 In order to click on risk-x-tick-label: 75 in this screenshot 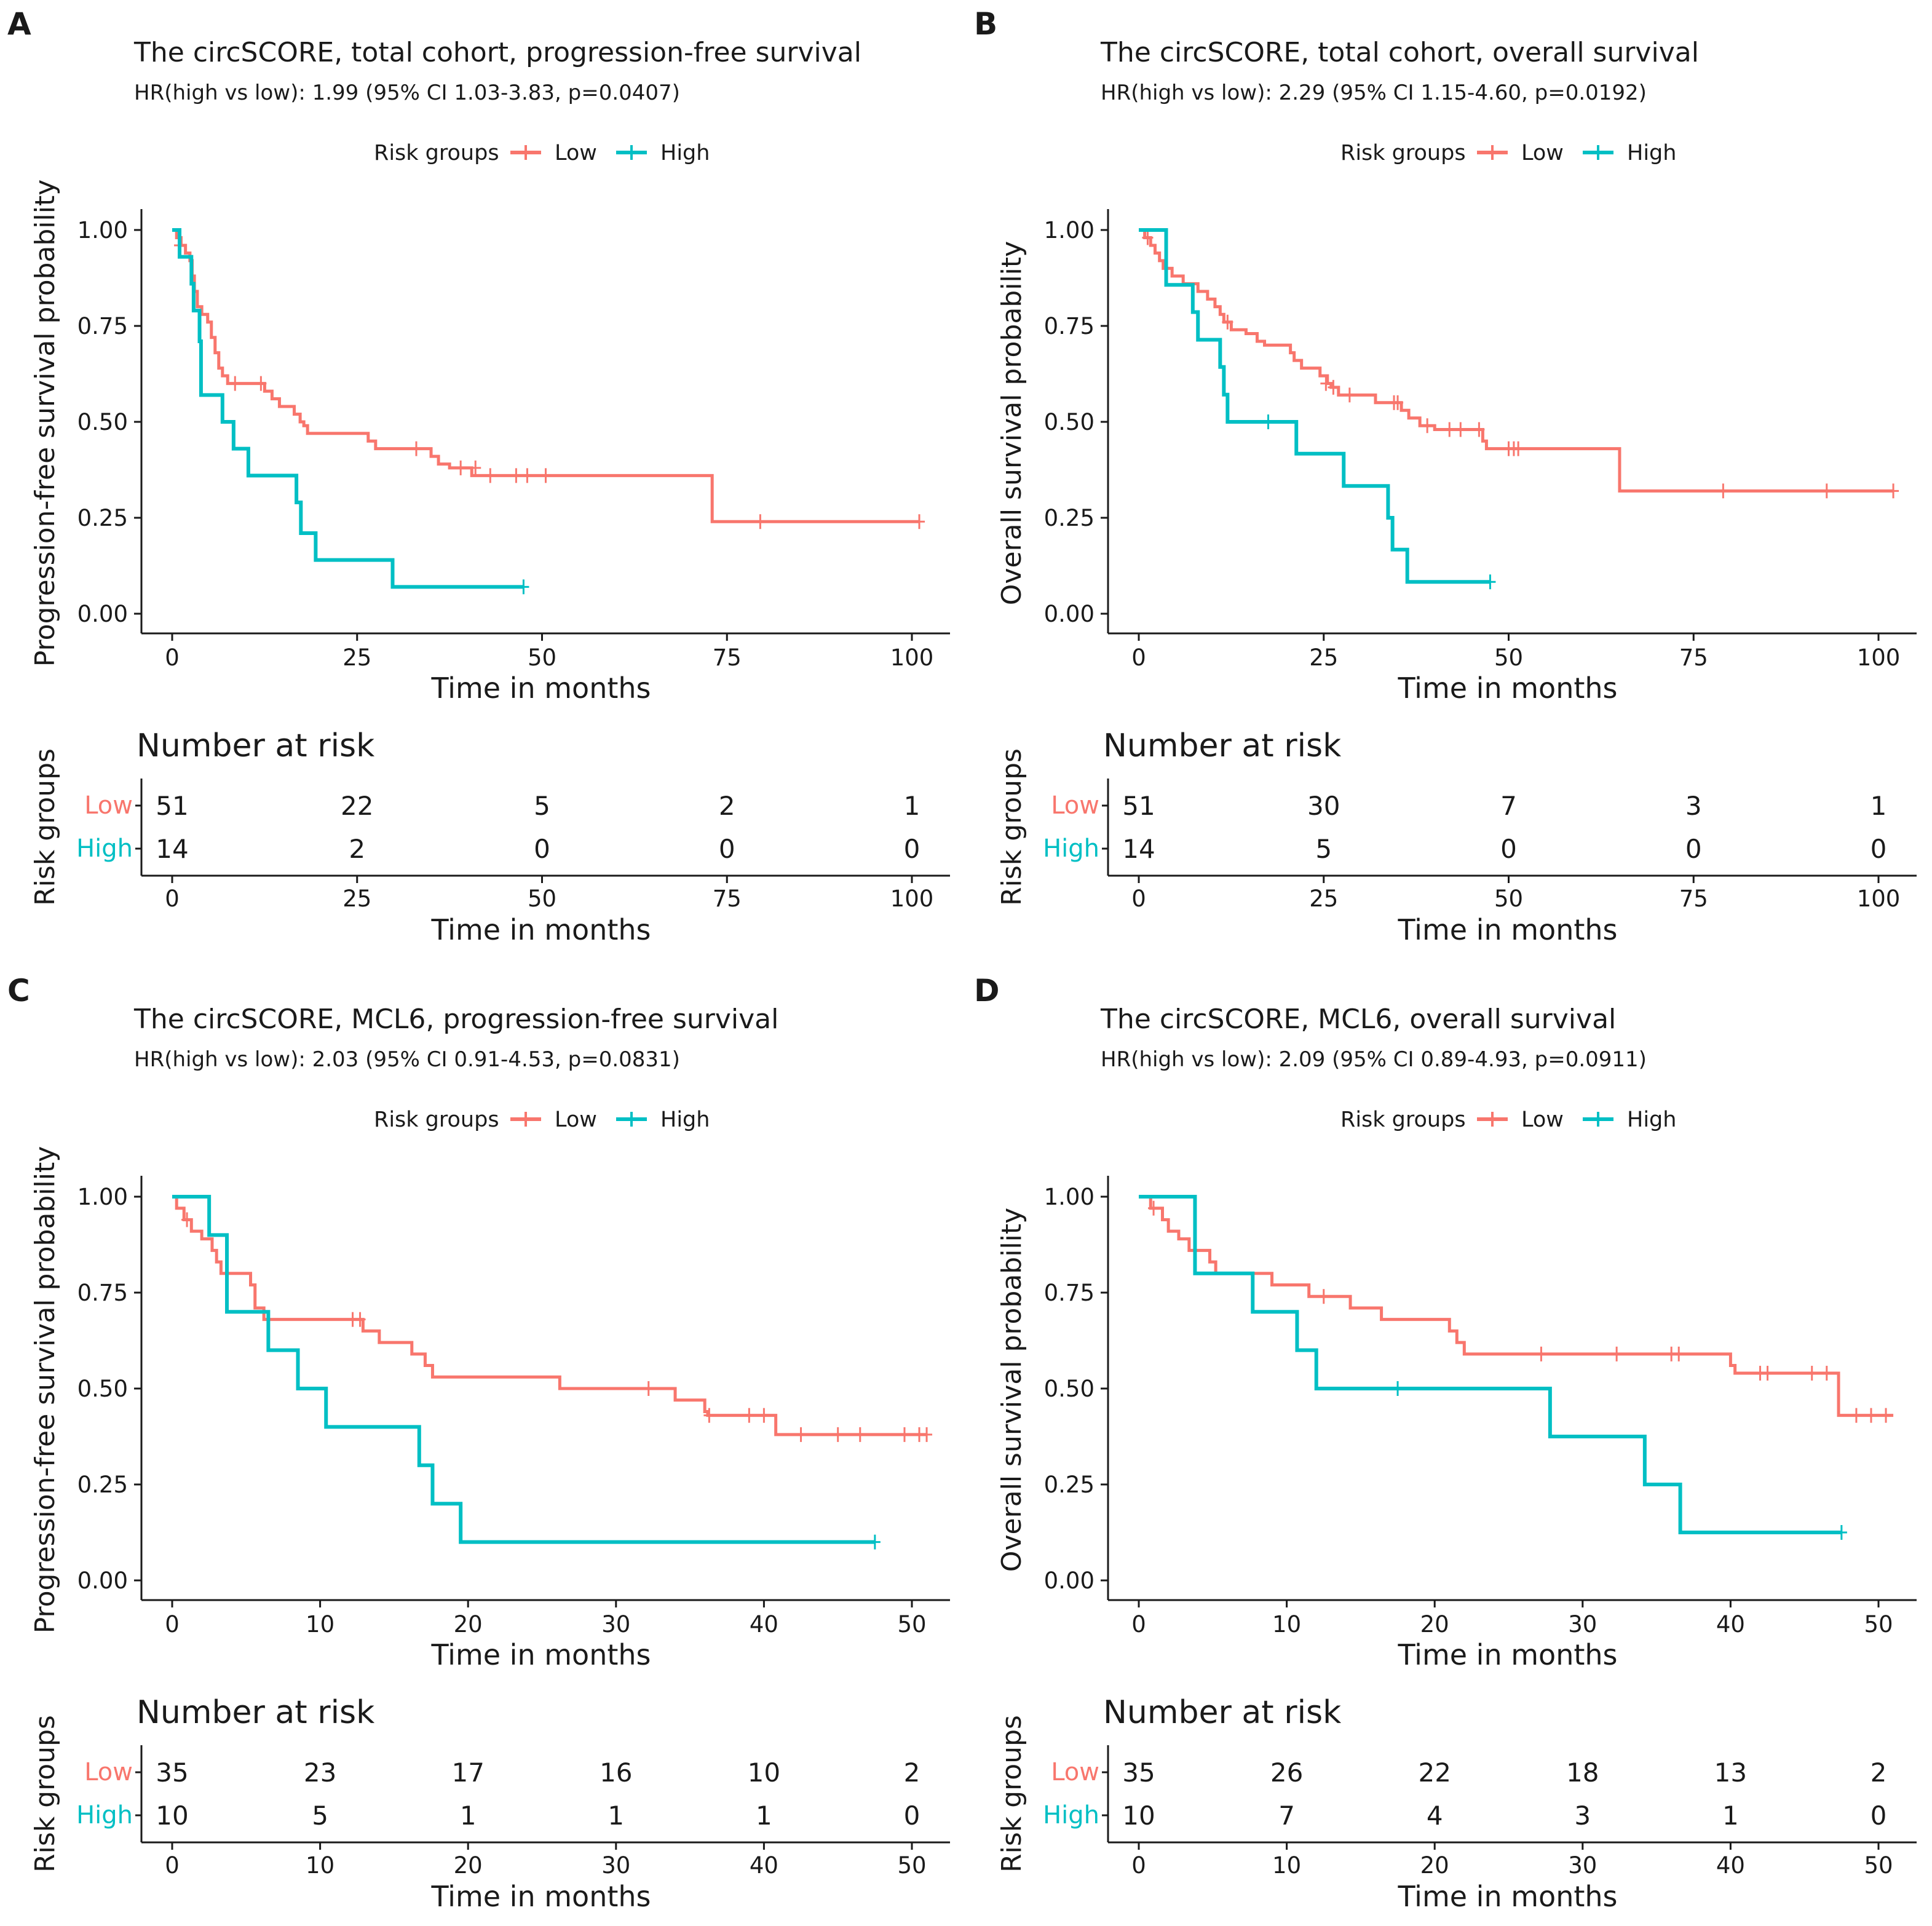, I will do `click(727, 899)`.